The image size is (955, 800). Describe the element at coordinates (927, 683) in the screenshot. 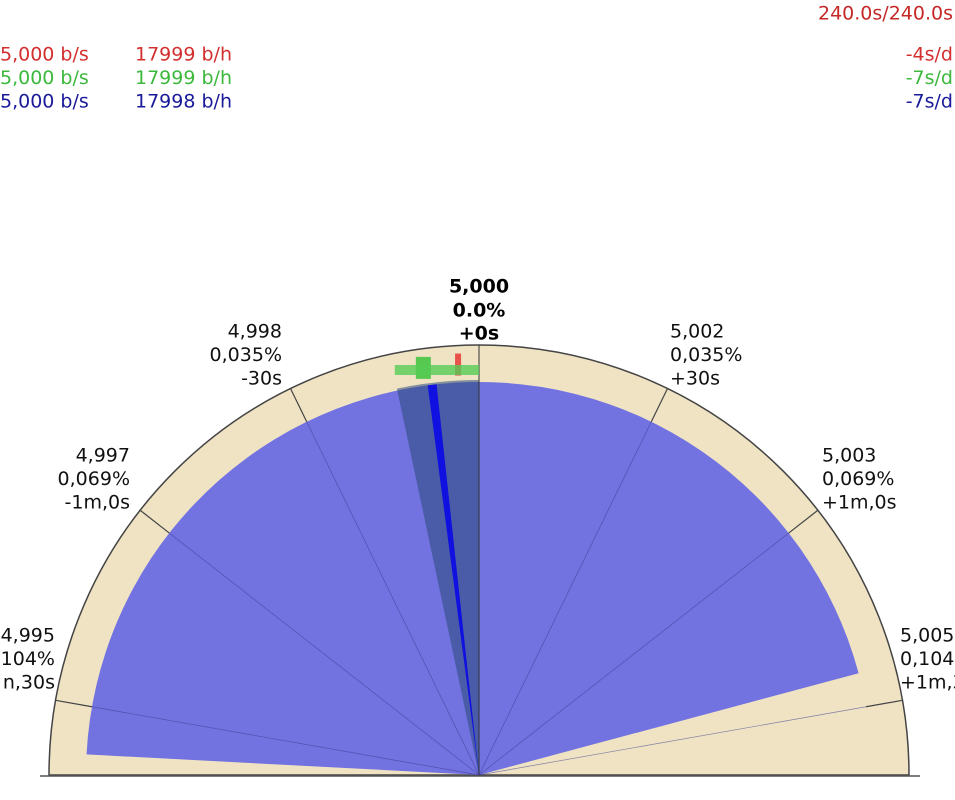

I see `scale-offset: +1m,3` at that location.